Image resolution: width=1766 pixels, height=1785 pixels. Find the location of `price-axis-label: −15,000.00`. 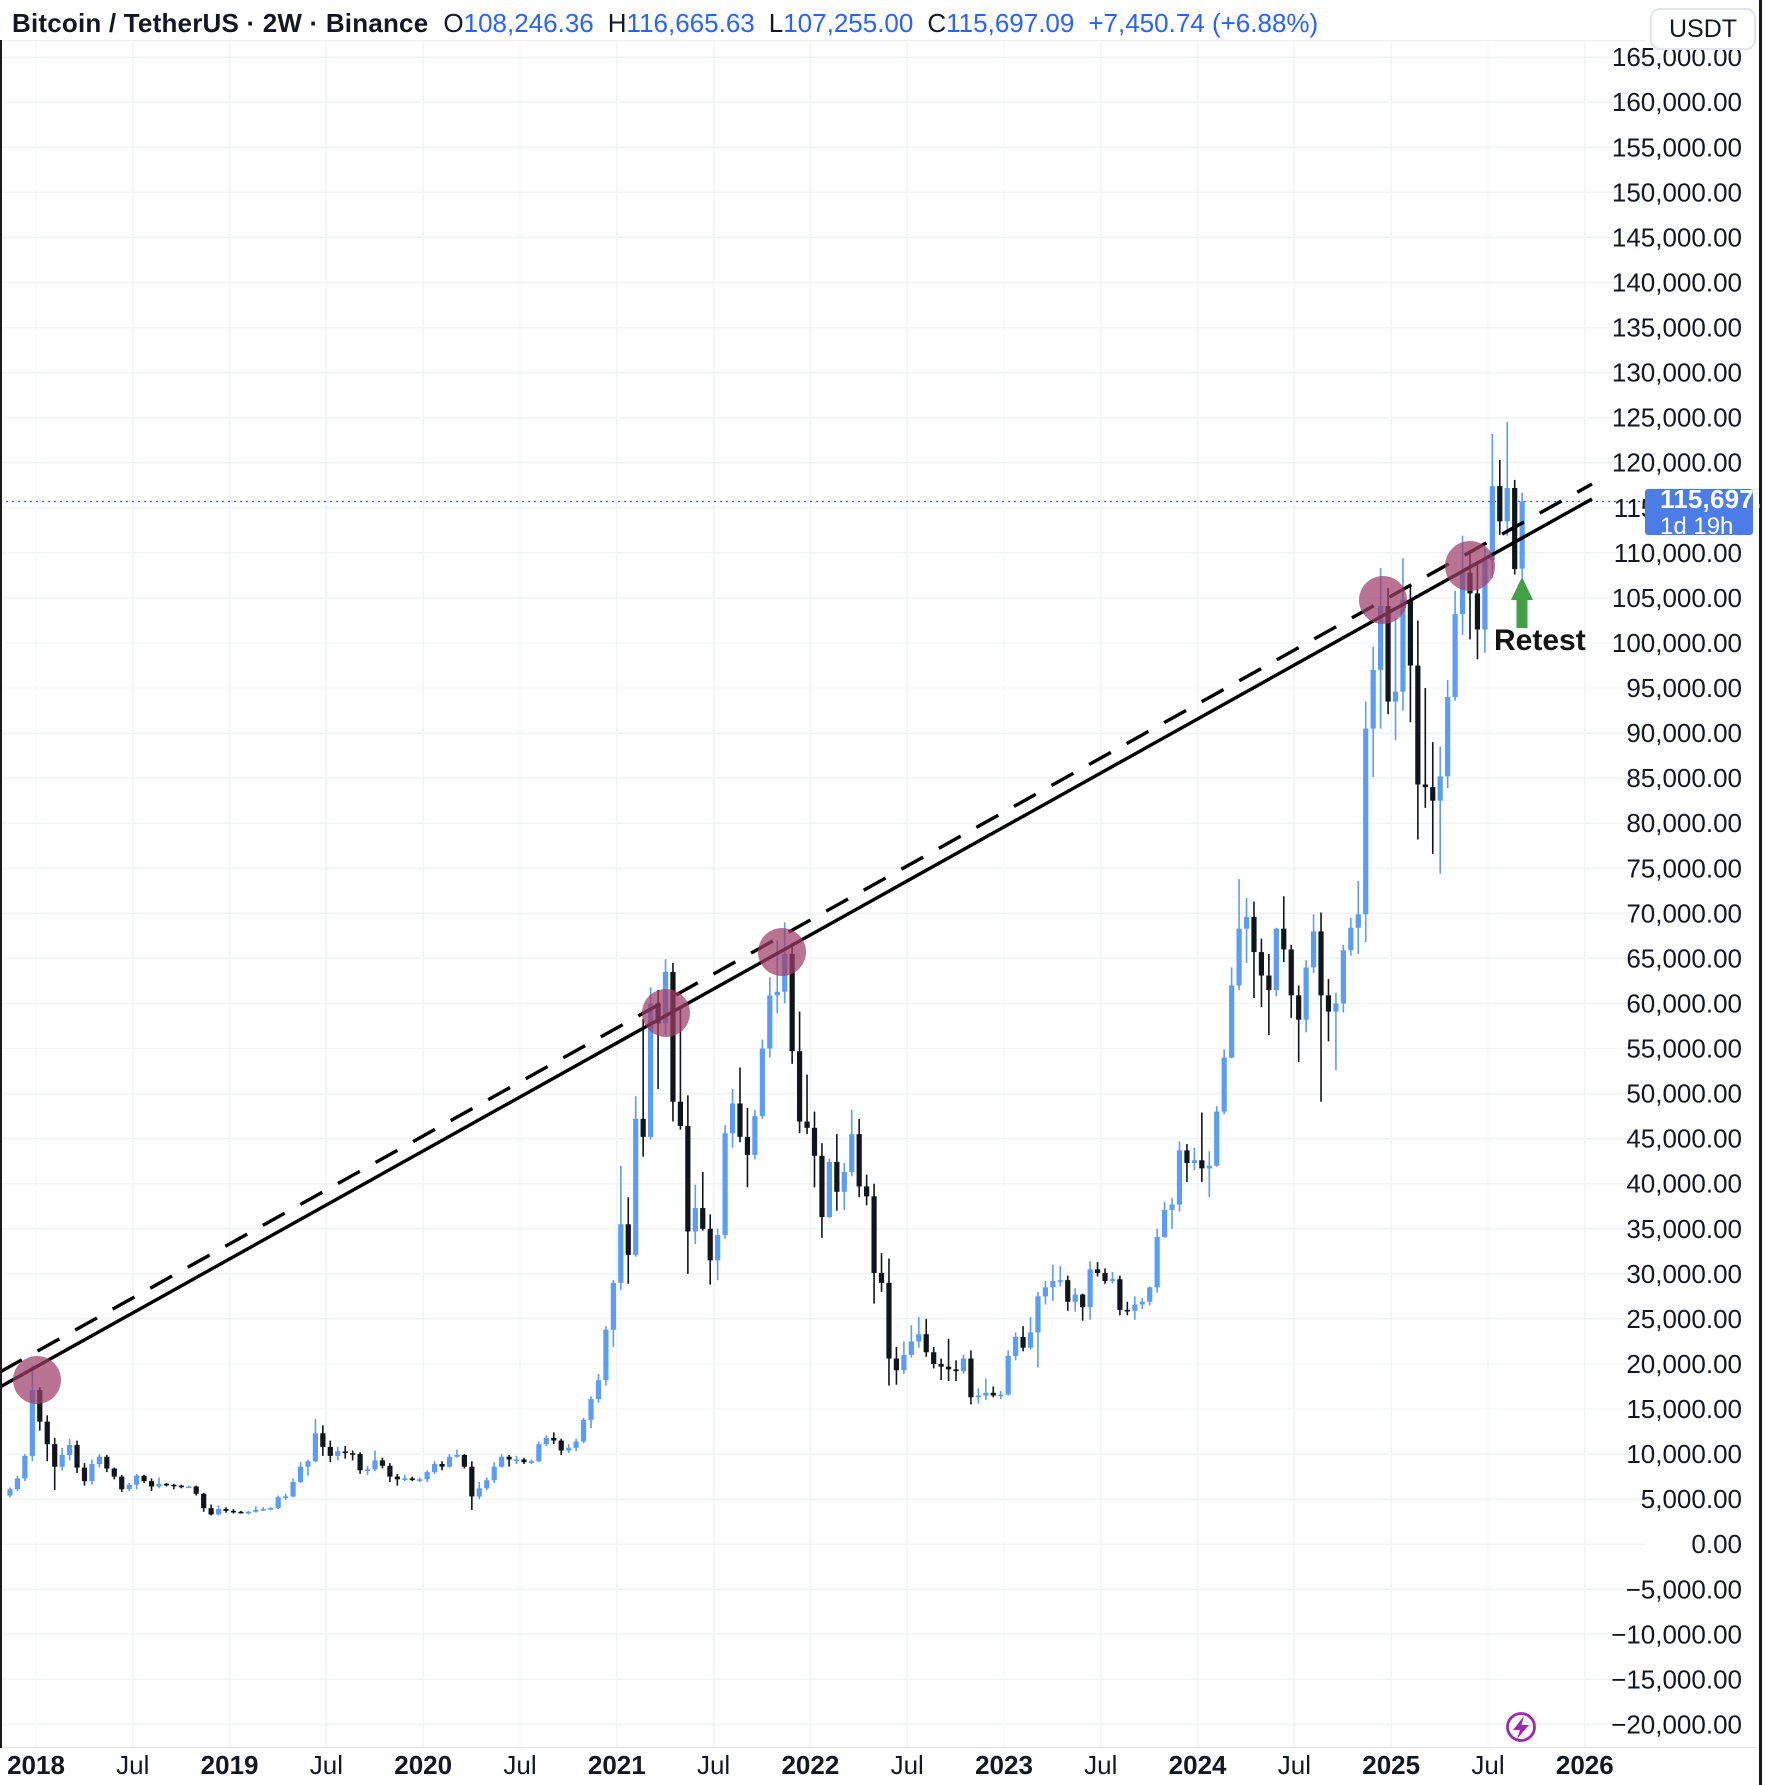

price-axis-label: −15,000.00 is located at coordinates (1676, 1679).